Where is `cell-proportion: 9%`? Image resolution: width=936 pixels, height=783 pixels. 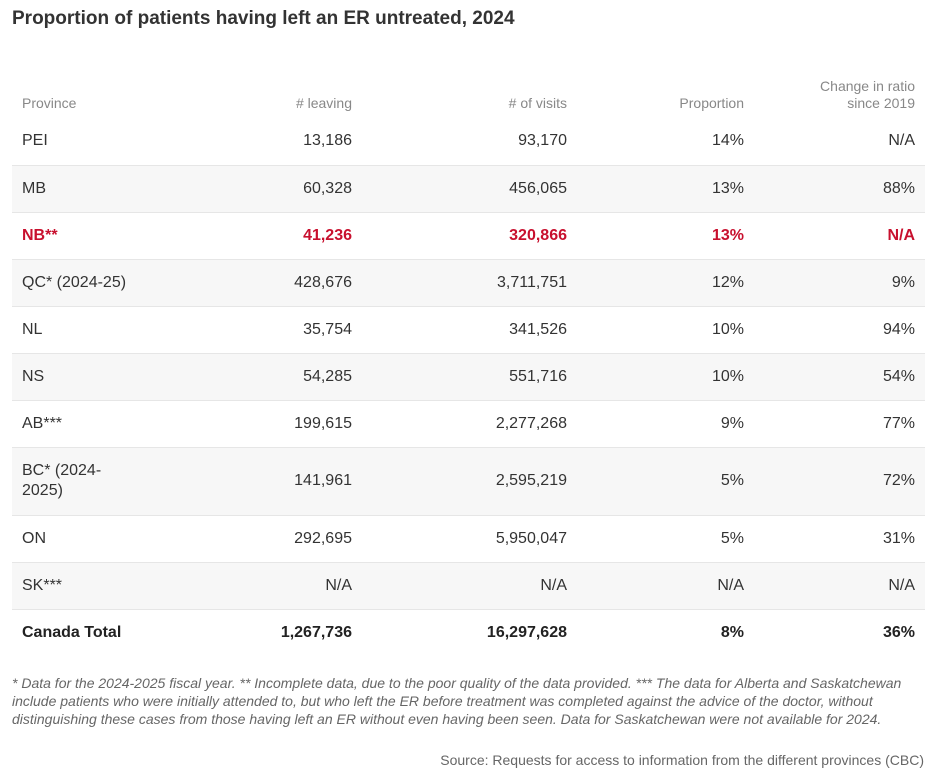
cell-proportion: 9% is located at coordinates (665, 424).